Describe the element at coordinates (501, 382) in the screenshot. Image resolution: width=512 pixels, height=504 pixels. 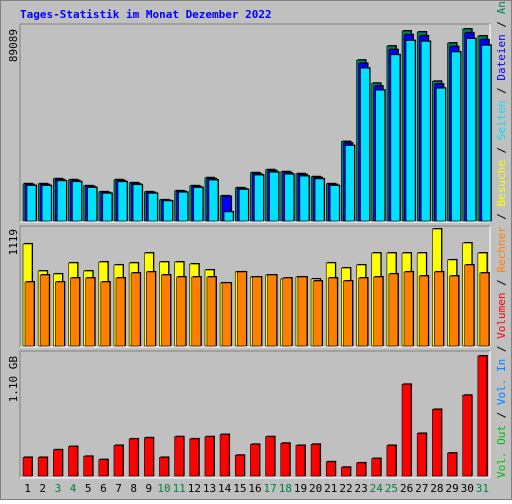
I see `legend-entry: Vol. In` at that location.